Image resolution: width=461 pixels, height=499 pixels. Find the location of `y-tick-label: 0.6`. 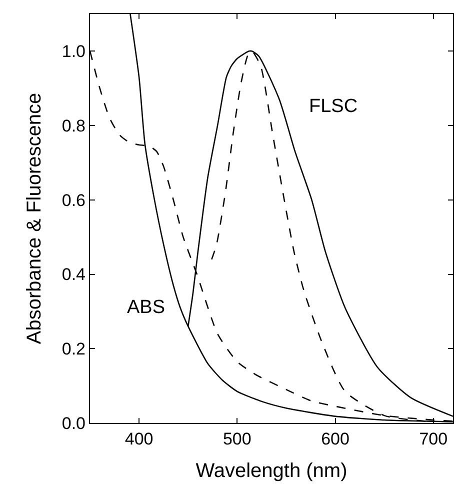

y-tick-label: 0.6 is located at coordinates (74, 200).